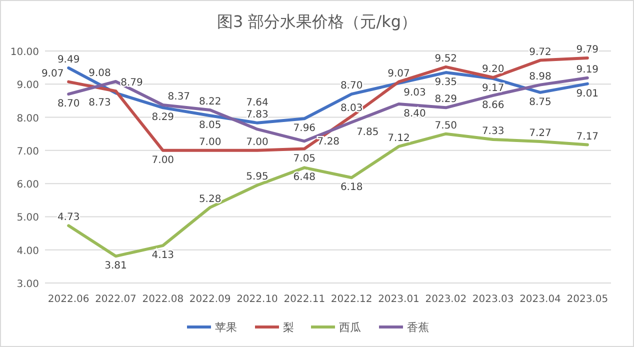 This screenshot has width=634, height=347. I want to click on data-label: 7.17, so click(587, 136).